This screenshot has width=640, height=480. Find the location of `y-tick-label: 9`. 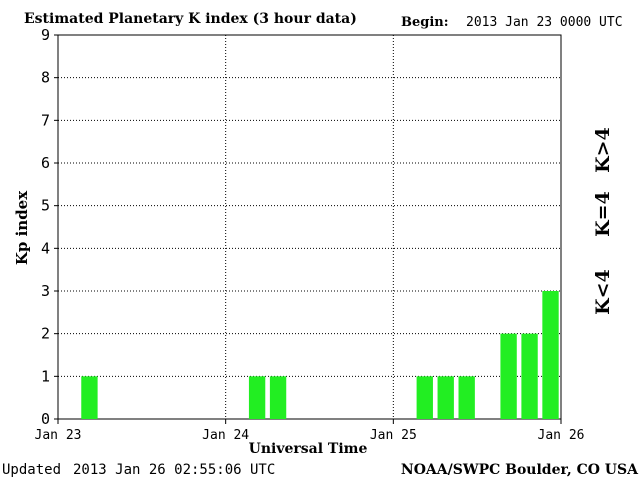

y-tick-label: 9 is located at coordinates (45, 35).